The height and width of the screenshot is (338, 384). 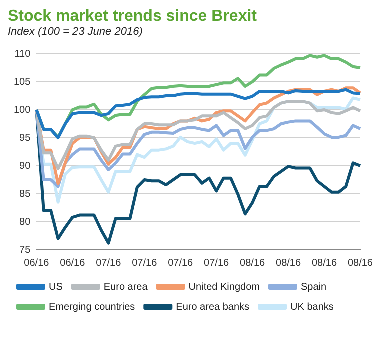 I want to click on legend-label: UK banks, so click(x=312, y=307).